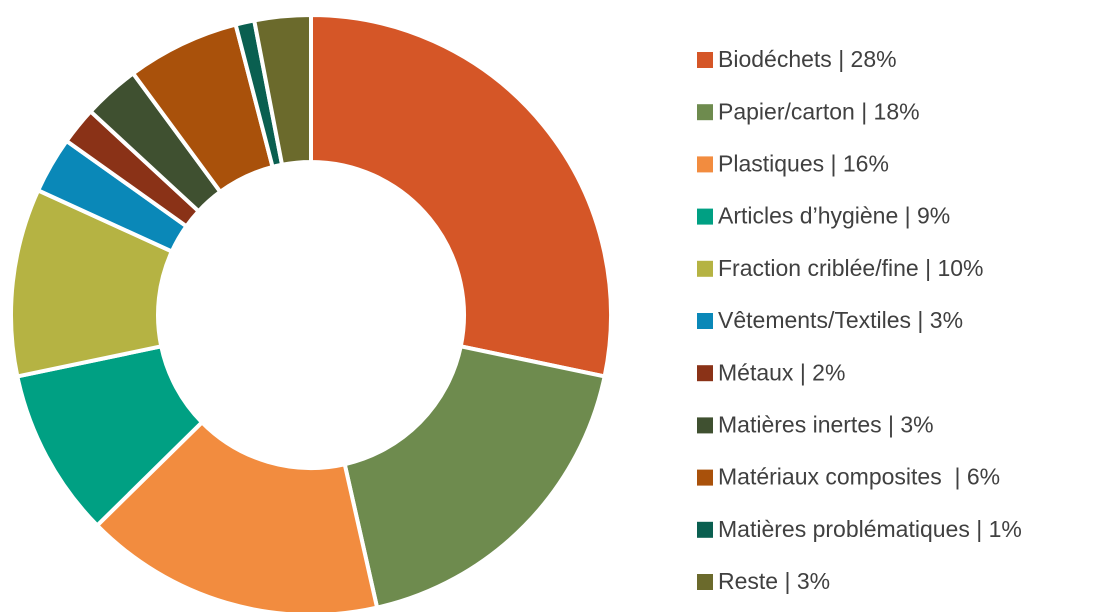  I want to click on legend-label: Métaux | 2%, so click(781, 372).